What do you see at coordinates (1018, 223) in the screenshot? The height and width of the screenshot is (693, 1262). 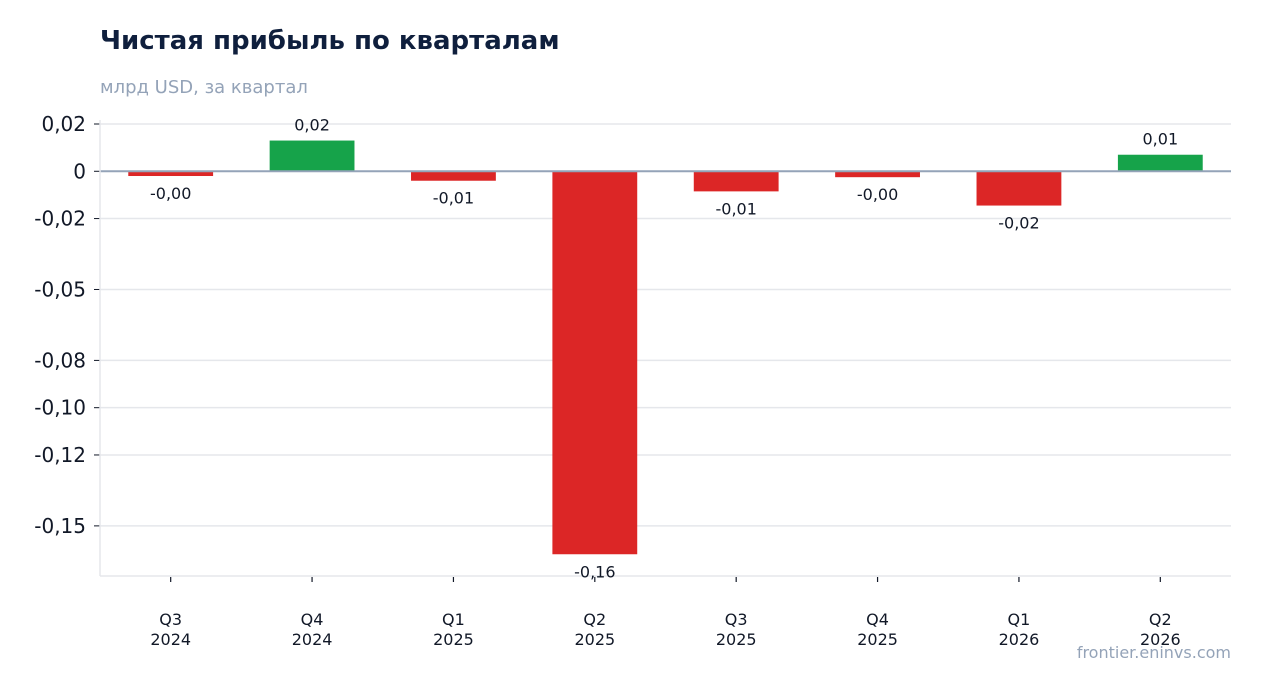 I see `data-label: -0,02` at bounding box center [1018, 223].